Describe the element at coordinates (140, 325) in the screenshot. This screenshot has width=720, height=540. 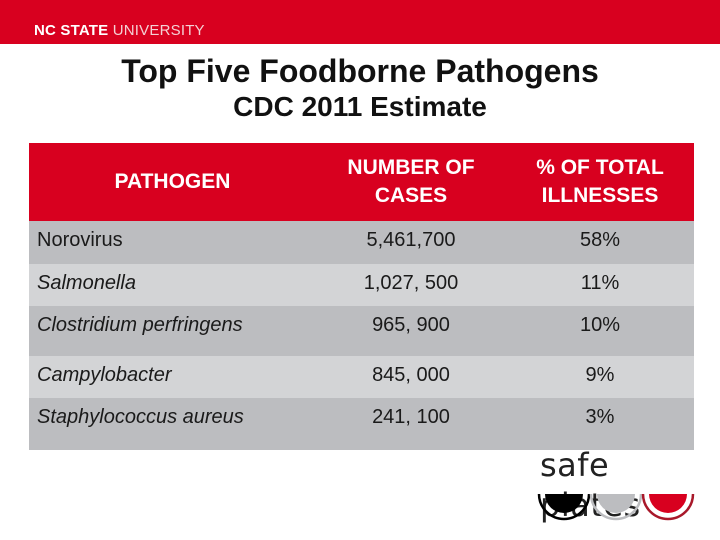
I see `pathogen-name: Clostridium perfringens` at that location.